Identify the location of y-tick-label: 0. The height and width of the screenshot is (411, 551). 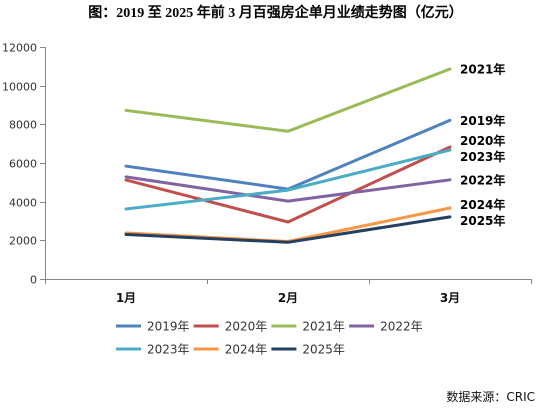
(33, 280).